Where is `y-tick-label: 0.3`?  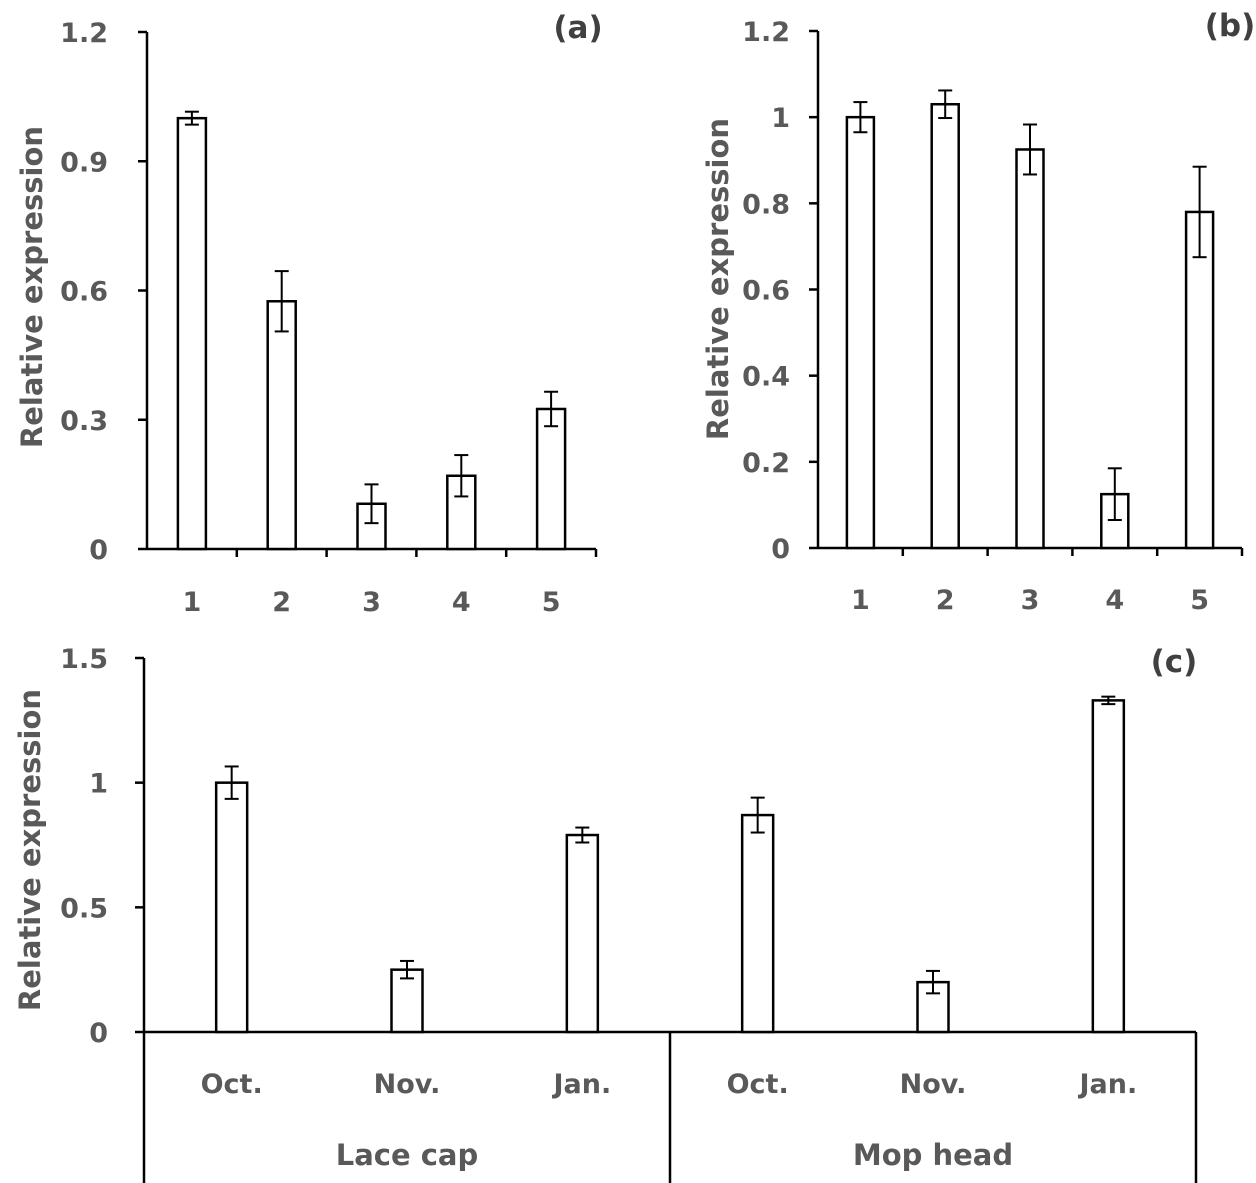 y-tick-label: 0.3 is located at coordinates (84, 421).